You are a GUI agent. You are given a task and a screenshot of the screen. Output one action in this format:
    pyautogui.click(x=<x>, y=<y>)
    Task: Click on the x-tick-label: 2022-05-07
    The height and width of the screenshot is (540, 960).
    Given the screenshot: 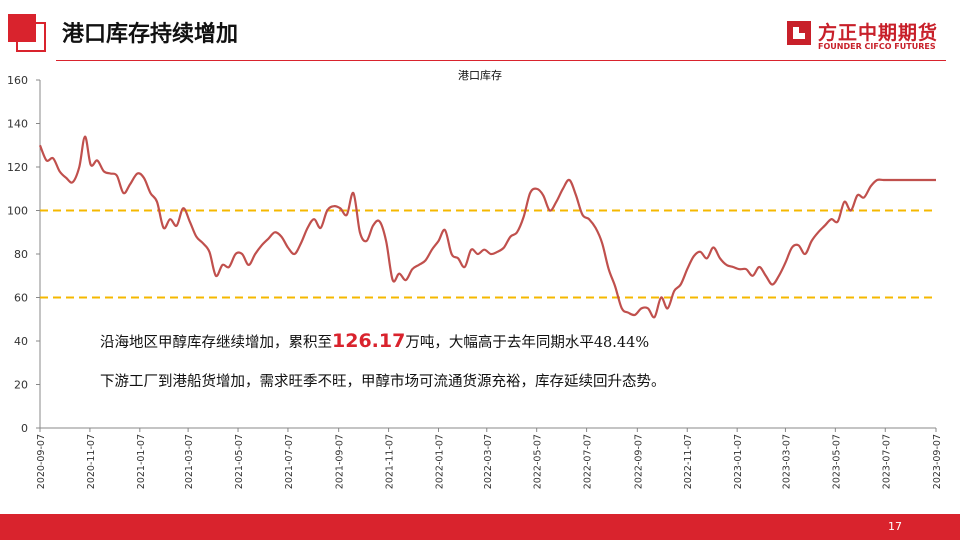 What is the action you would take?
    pyautogui.click(x=538, y=461)
    